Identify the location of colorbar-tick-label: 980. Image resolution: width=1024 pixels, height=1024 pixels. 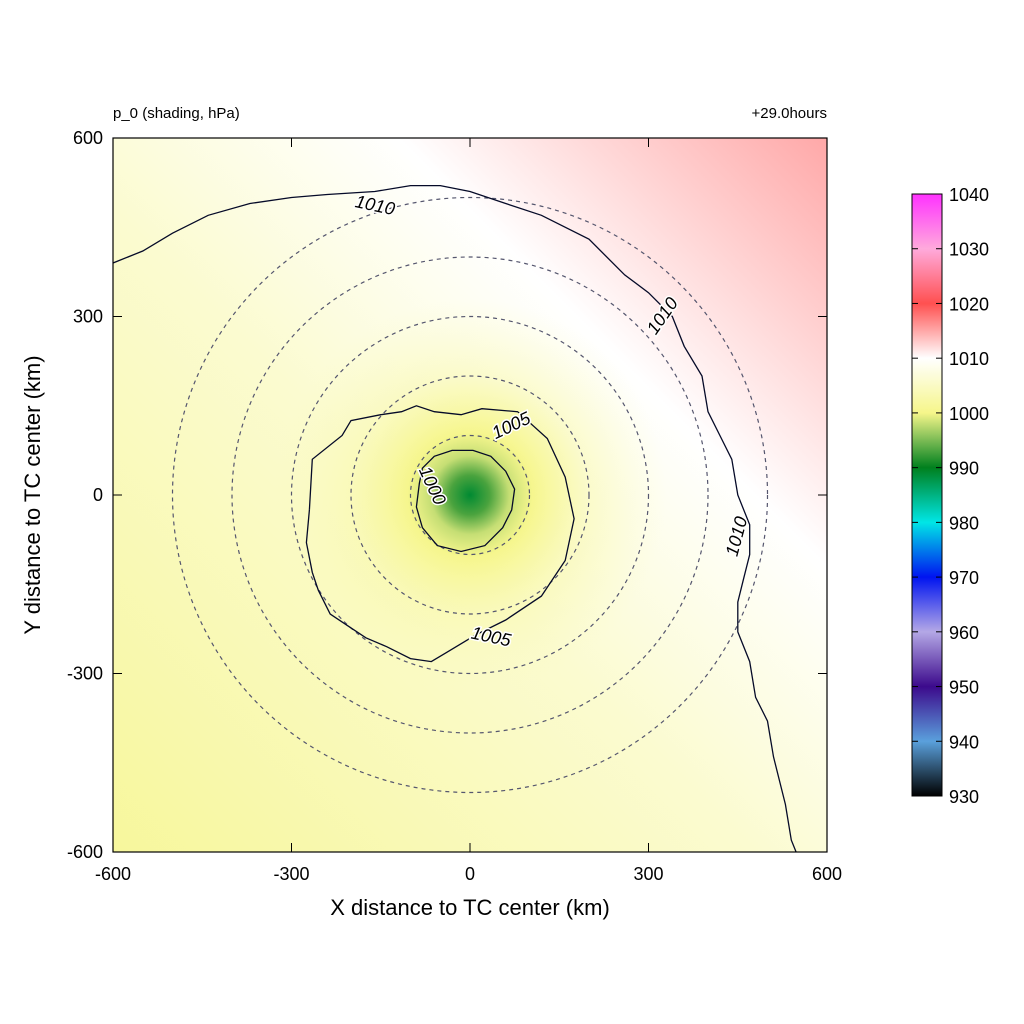
(964, 523).